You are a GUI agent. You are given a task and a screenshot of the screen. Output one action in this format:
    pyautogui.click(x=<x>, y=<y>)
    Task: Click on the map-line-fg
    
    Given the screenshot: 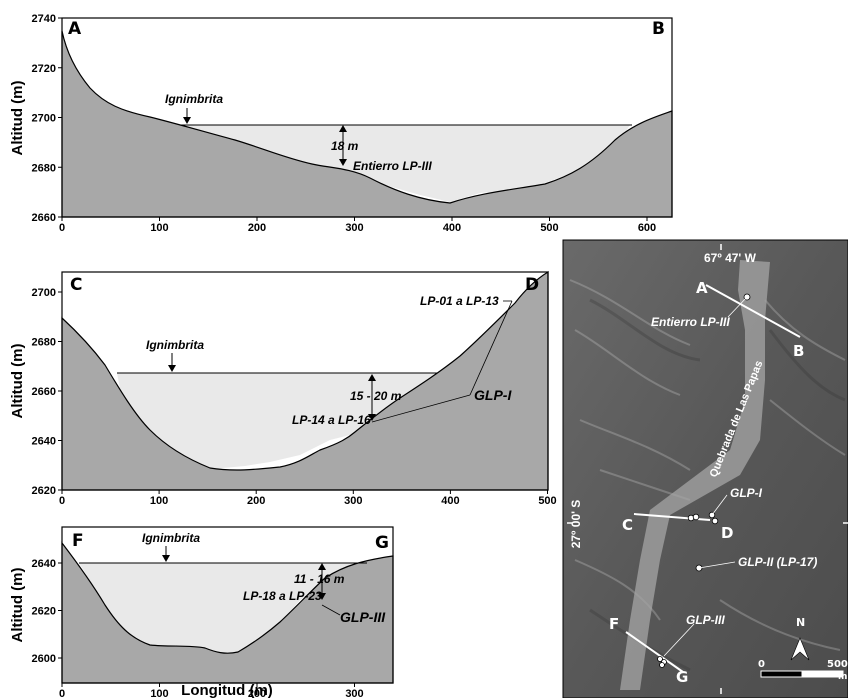 What is the action you would take?
    pyautogui.click(x=654, y=652)
    